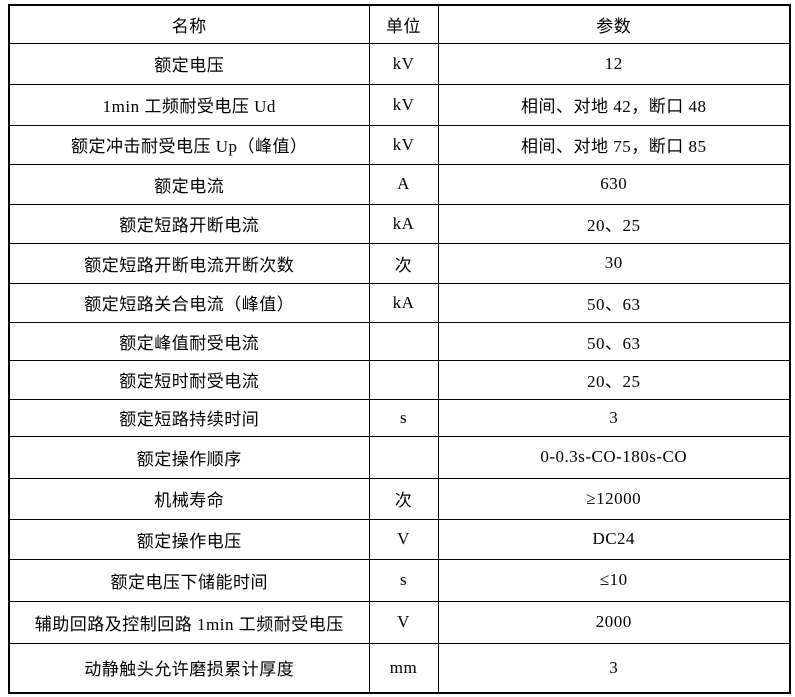 The width and height of the screenshot is (795, 697). I want to click on table-row: 1min 工频耐受电压 Ud kV 相间、对地 42，断口 48, so click(399, 104).